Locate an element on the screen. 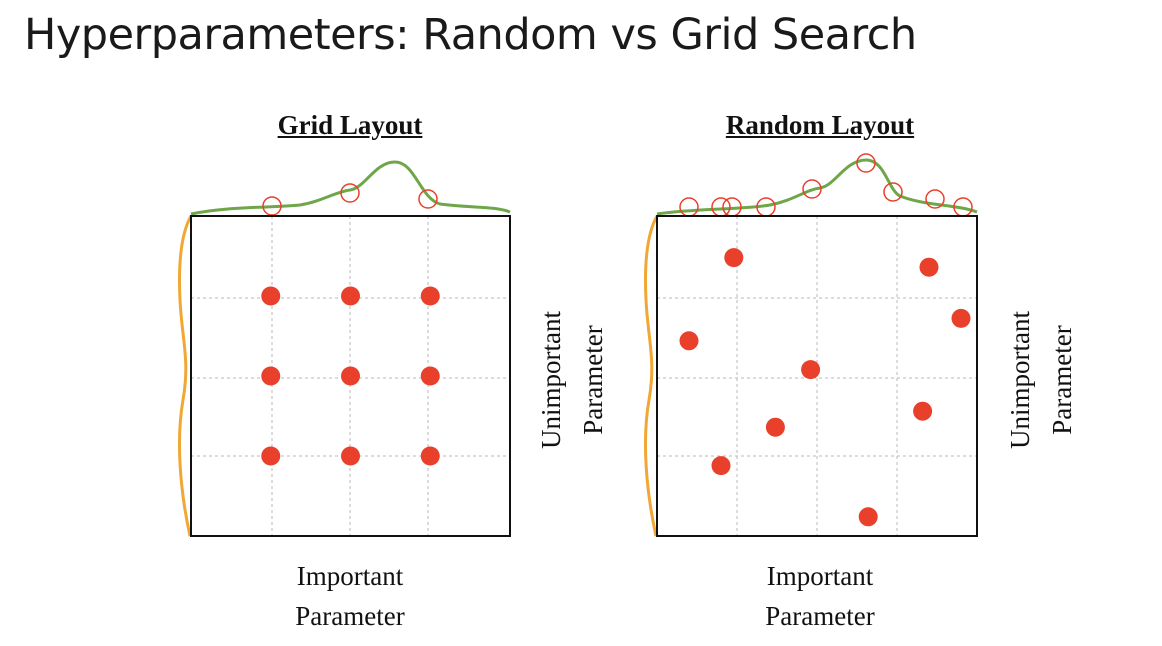  random-x-axis-label: Important Parameter is located at coordinates (820, 596).